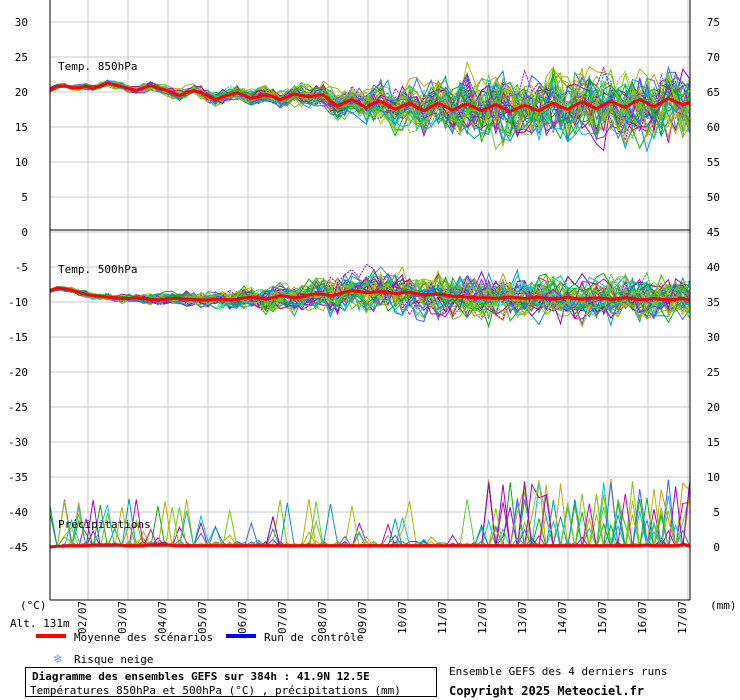 This screenshot has width=740, height=700. Describe the element at coordinates (716, 512) in the screenshot. I see `right-tick-label: 5` at that location.